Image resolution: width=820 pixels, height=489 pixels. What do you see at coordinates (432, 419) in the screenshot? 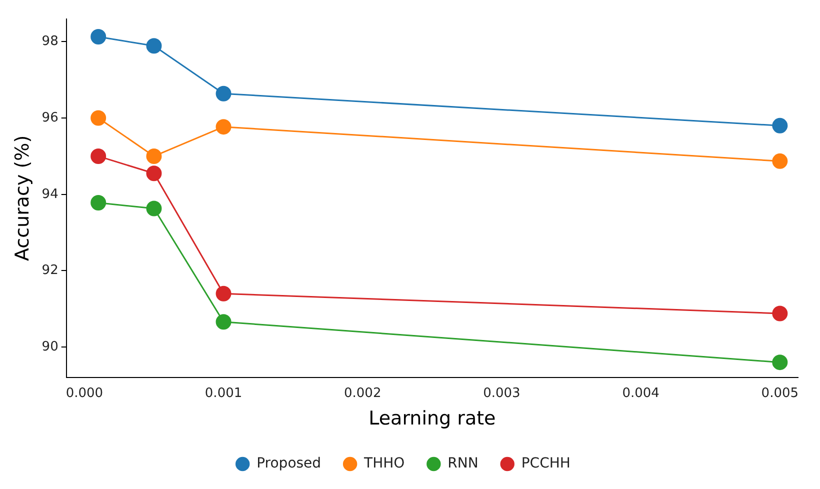
I see `x-axis-title: Learning rate` at bounding box center [432, 419].